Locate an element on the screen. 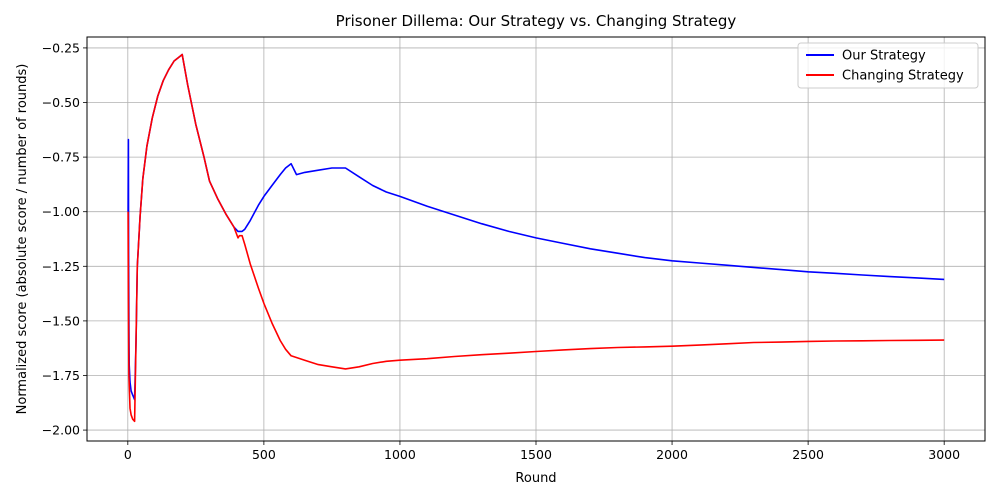 The image size is (1000, 500). y-axis-ticks: −2.00 −1.75 −1.50 −1.25 −1.00 −0.75 −0.50 −0.25 is located at coordinates (64, 239).